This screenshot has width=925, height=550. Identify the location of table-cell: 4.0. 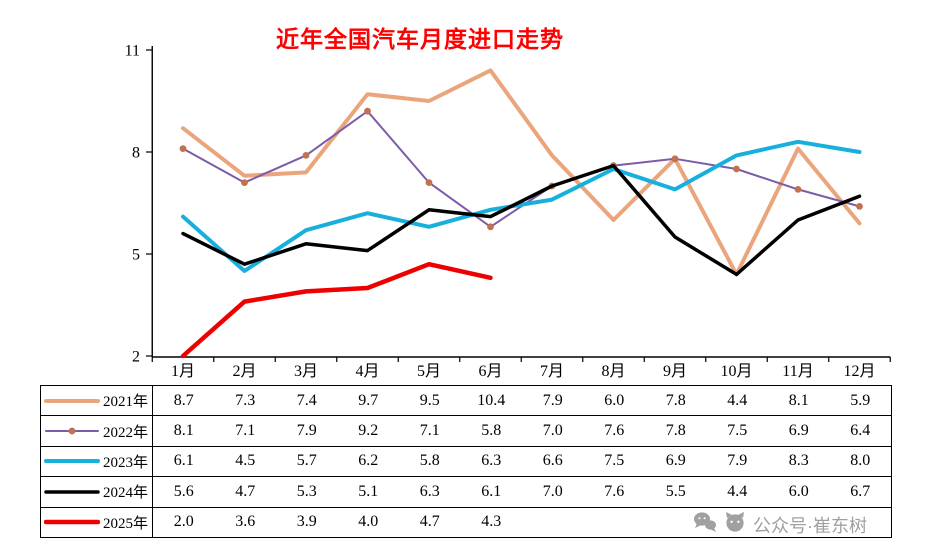
(368, 522).